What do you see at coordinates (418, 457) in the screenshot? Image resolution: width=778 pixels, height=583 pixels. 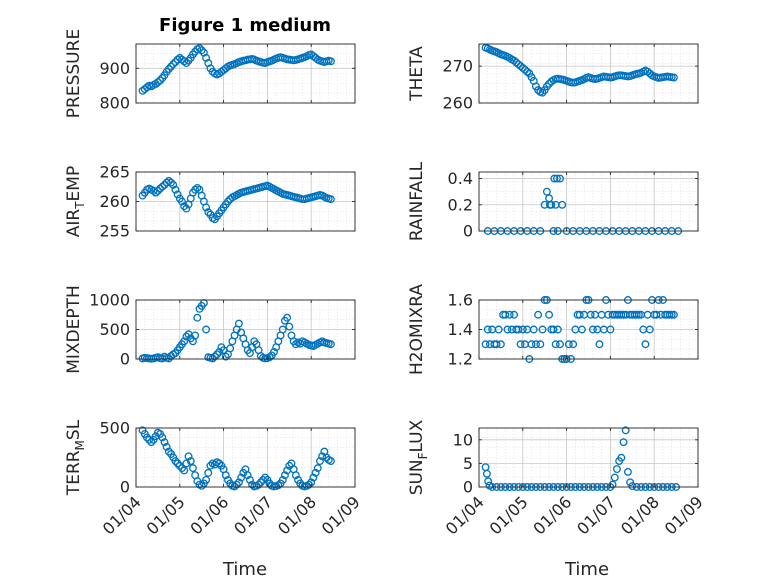 I see `y-axis-label: SUNFLUX` at bounding box center [418, 457].